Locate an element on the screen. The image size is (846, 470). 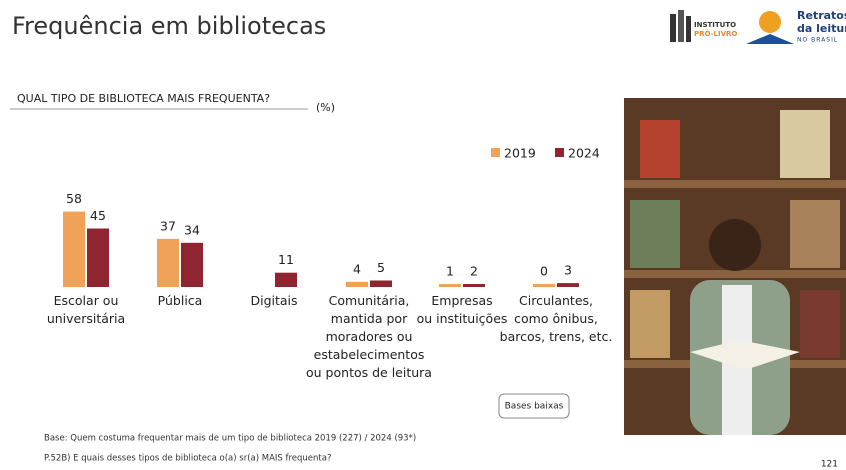
logo-retratos: Retratos da leitura NO BRASIL is located at coordinates (796, 26).